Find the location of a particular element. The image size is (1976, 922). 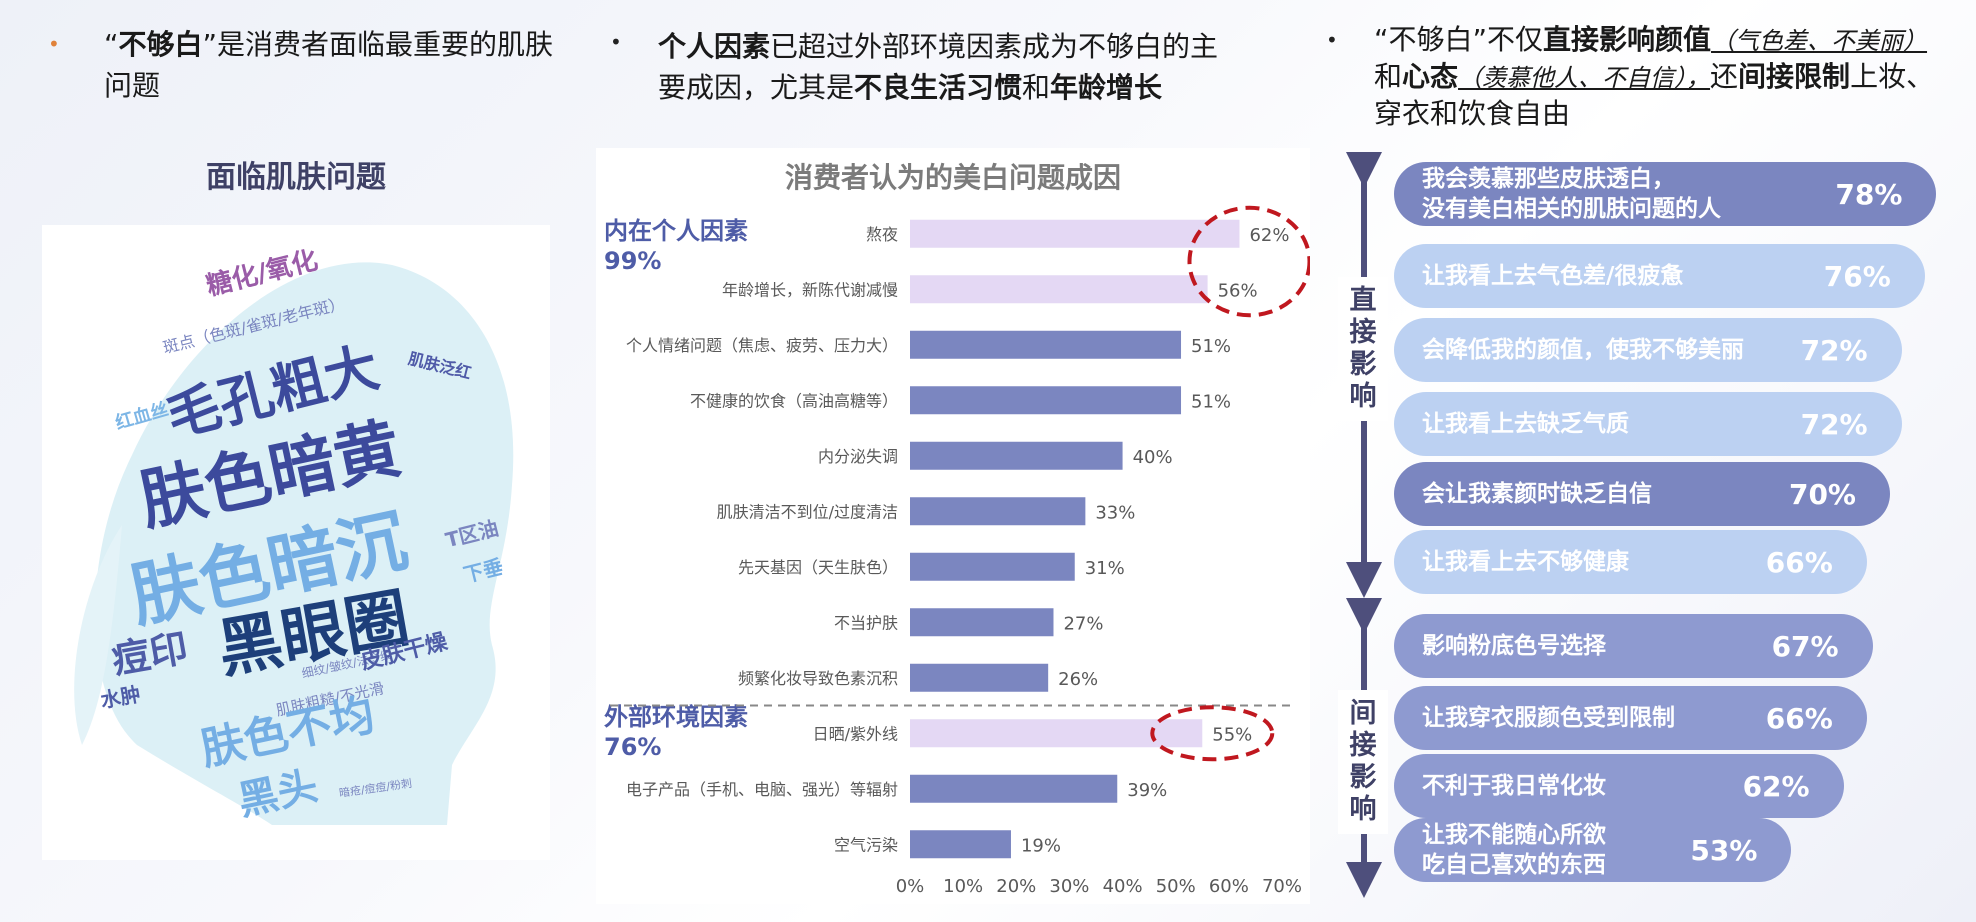

x-tick-label: 20% is located at coordinates (1016, 886).